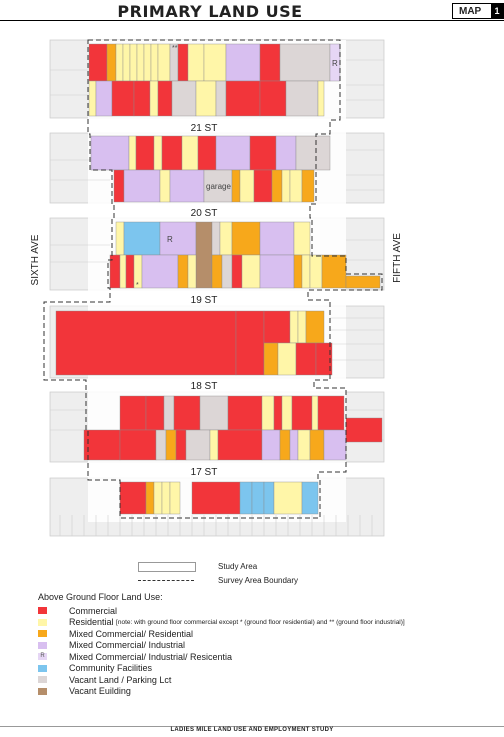  Describe the element at coordinates (248, 646) in the screenshot. I see `legend-item-mixed-ind: Mixed Commercial/ Industrial` at that location.